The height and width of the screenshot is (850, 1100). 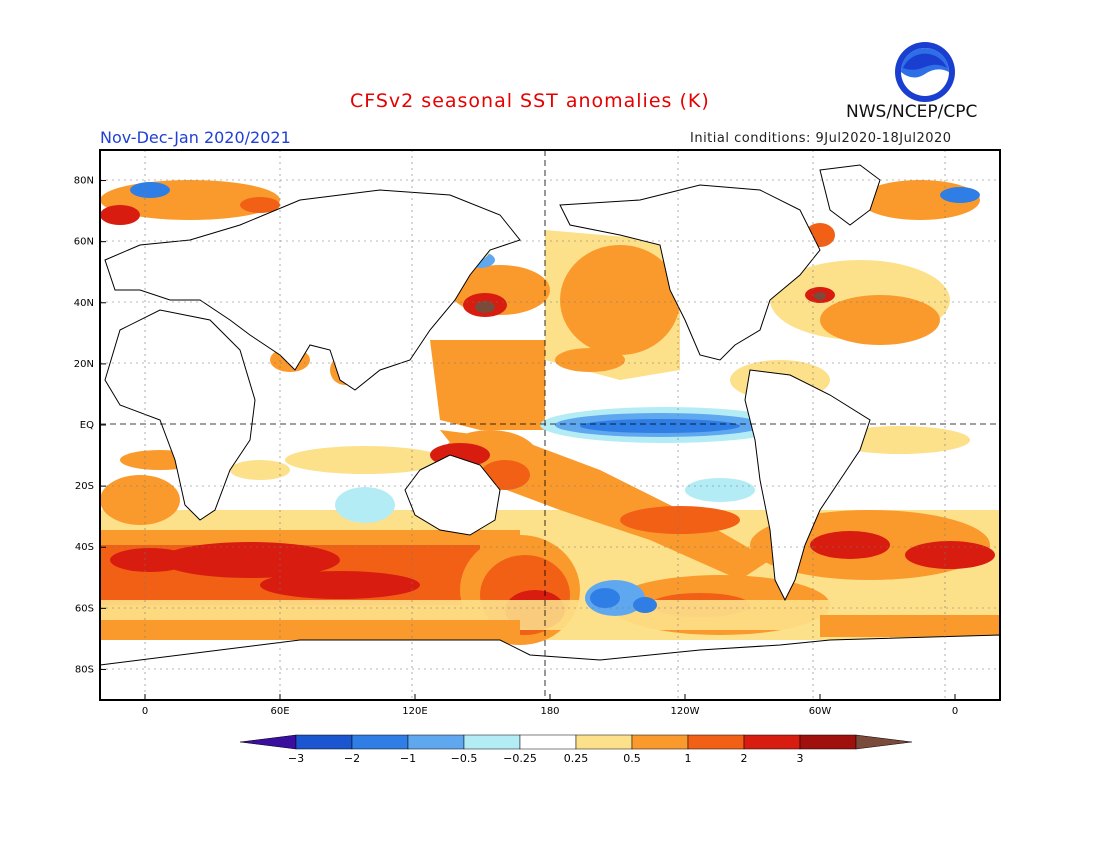 I want to click on agency-label: NWS/NCEP/CPC, so click(x=912, y=112).